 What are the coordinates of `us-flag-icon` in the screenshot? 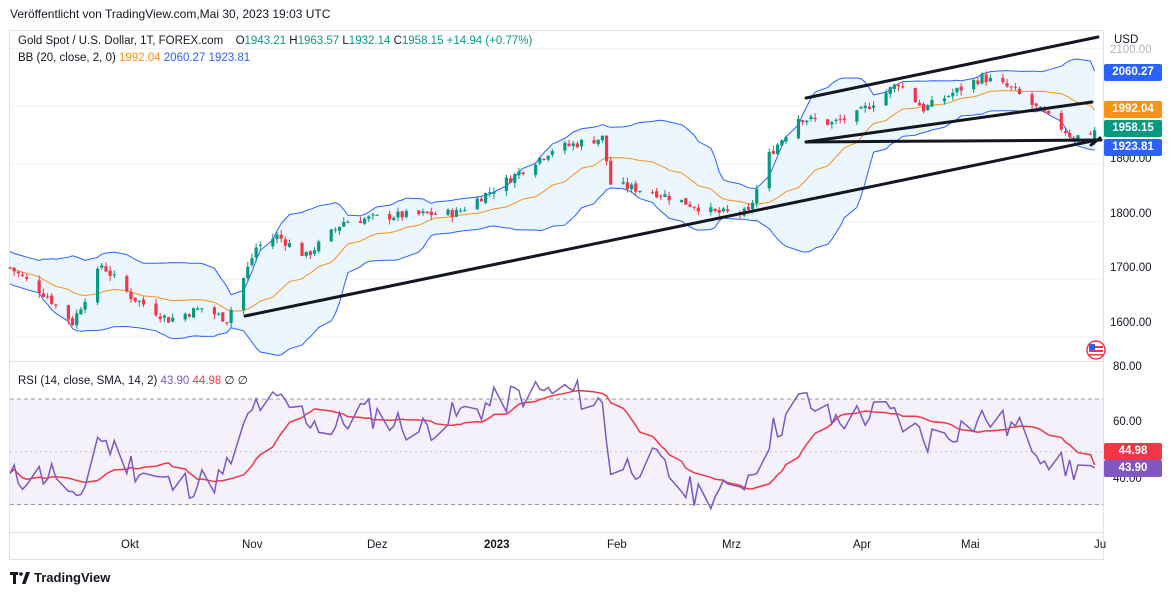 It's located at (1096, 350).